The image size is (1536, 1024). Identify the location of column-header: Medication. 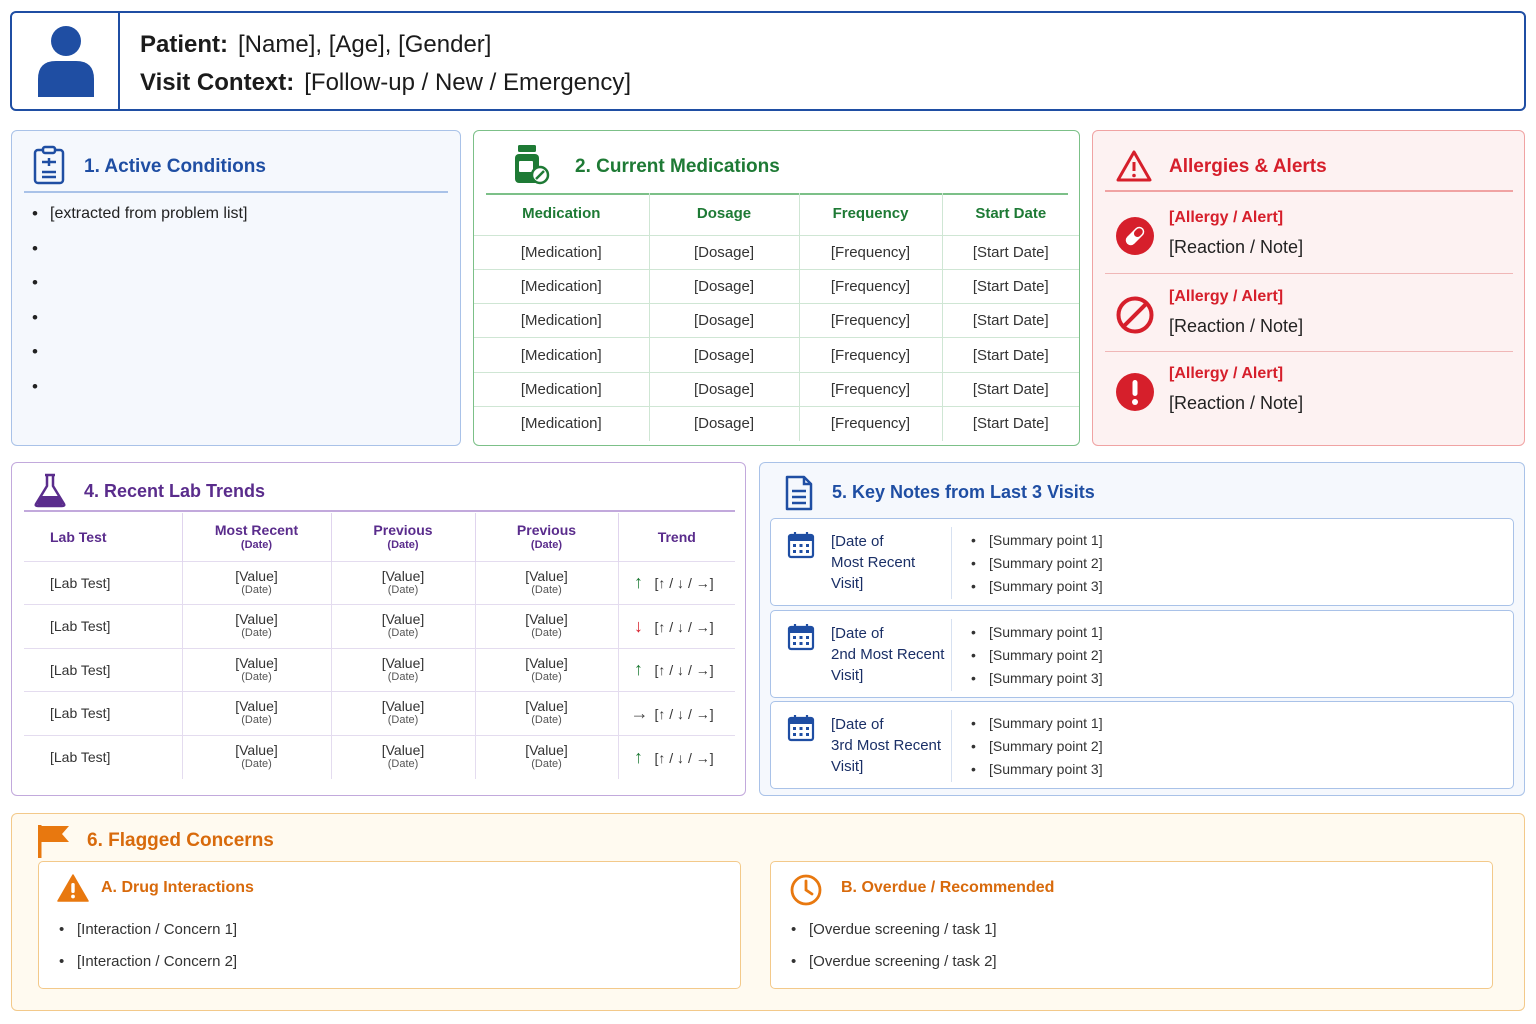
(562, 214).